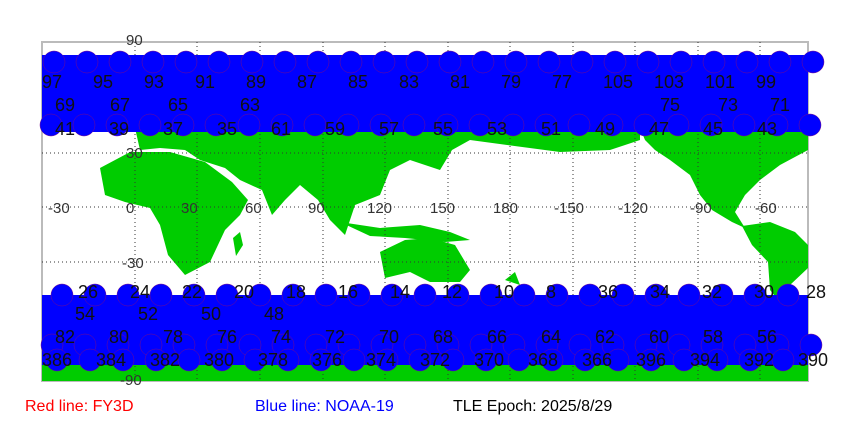 The height and width of the screenshot is (425, 850). What do you see at coordinates (767, 337) in the screenshot?
I see `track-time-label: 56` at bounding box center [767, 337].